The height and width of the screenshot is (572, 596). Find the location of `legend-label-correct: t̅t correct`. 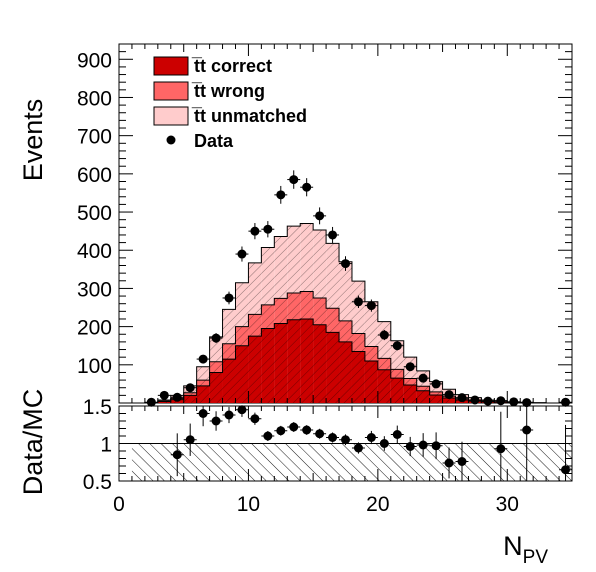

legend-label-correct: t̅t correct is located at coordinates (231, 66).